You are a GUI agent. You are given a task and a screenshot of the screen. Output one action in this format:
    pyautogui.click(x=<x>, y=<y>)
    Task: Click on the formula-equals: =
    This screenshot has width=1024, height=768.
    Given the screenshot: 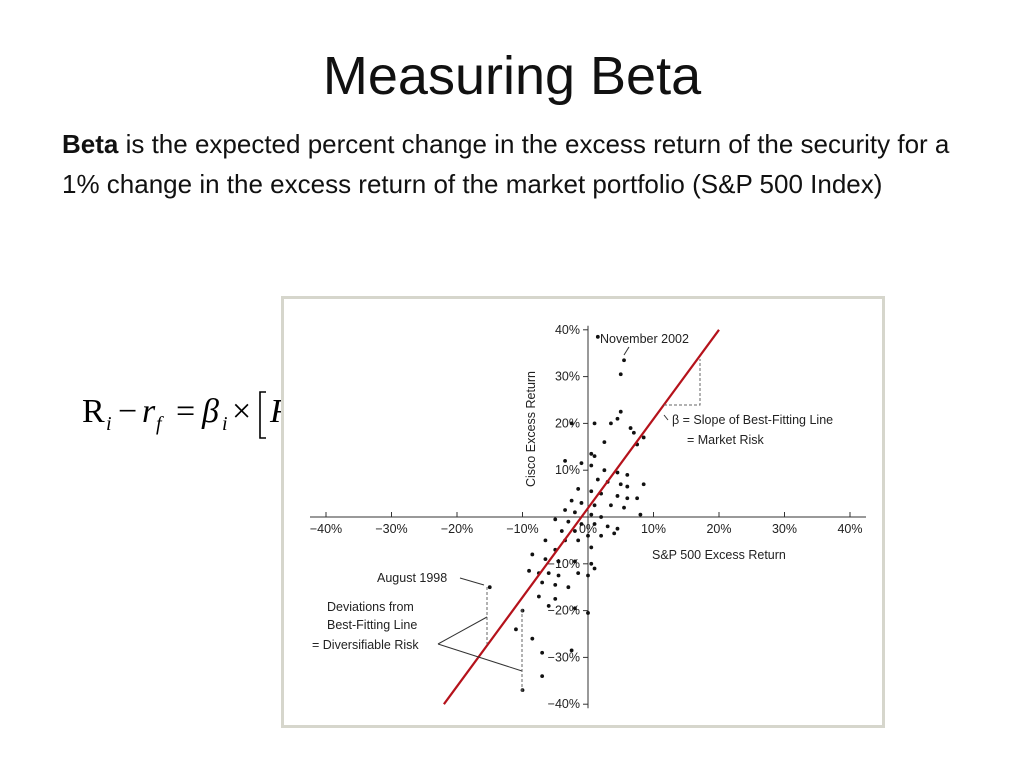 What is the action you would take?
    pyautogui.click(x=185, y=411)
    